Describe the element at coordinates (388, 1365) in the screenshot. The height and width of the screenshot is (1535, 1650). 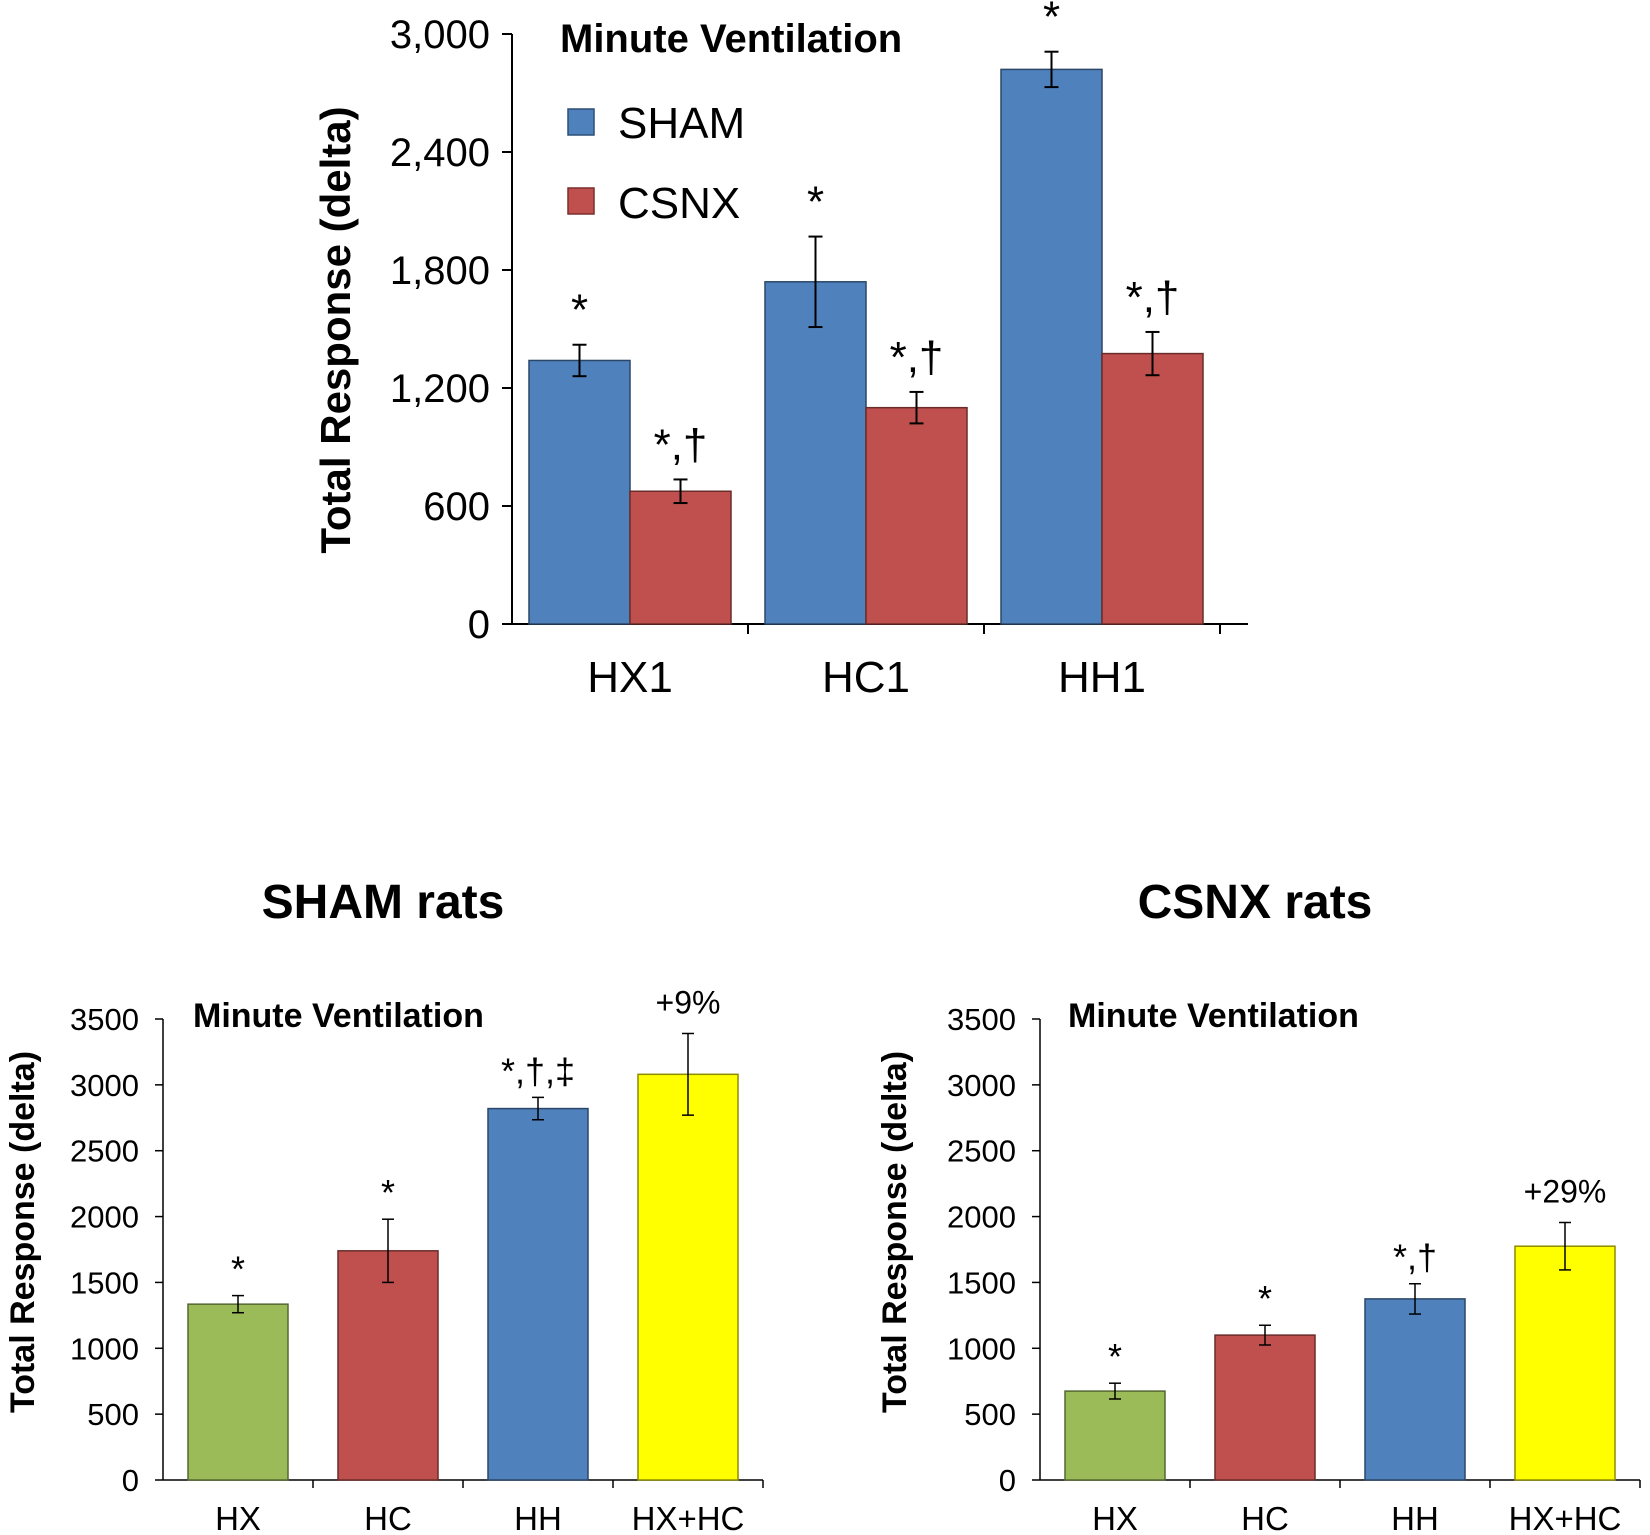
I see `sham-bar-hc` at that location.